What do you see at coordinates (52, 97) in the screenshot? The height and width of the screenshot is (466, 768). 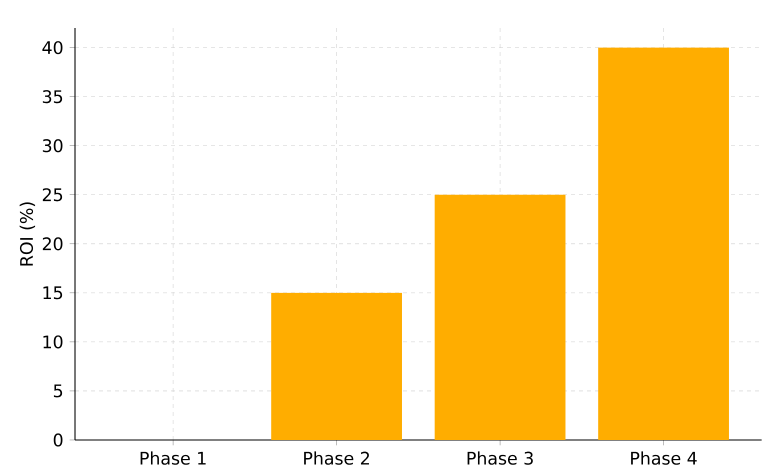 I see `y-tick-label: 35` at bounding box center [52, 97].